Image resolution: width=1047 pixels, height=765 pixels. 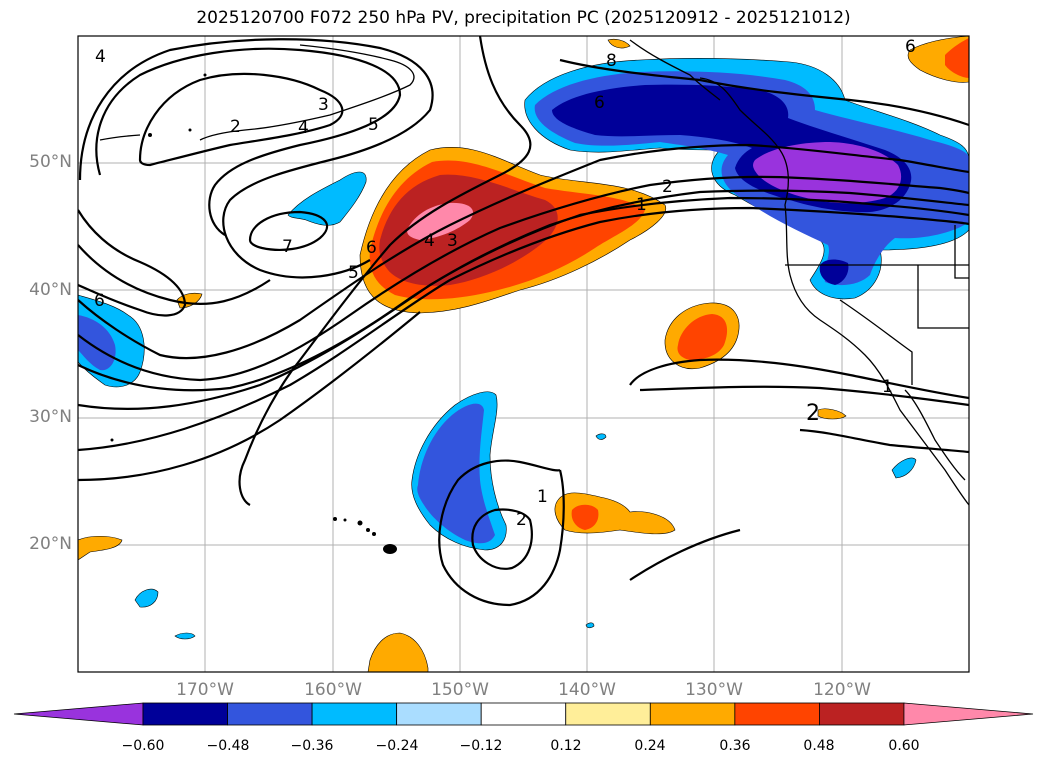 What do you see at coordinates (50, 162) in the screenshot?
I see `lat-label-50n: 50°N` at bounding box center [50, 162].